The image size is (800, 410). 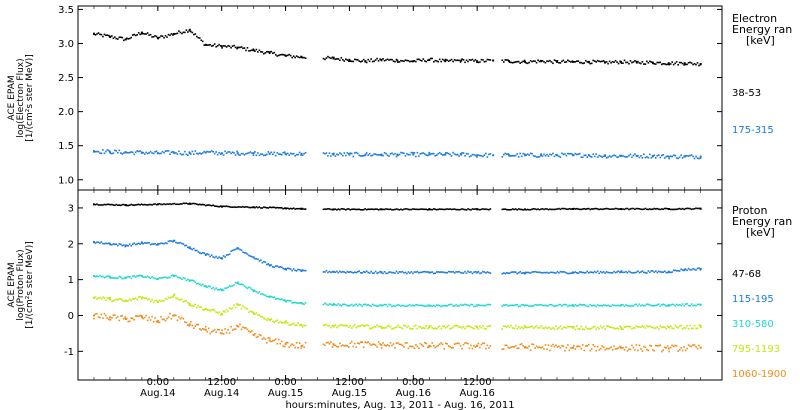 What do you see at coordinates (756, 349) in the screenshot?
I see `proton-legend-entry: 795-1193` at bounding box center [756, 349].